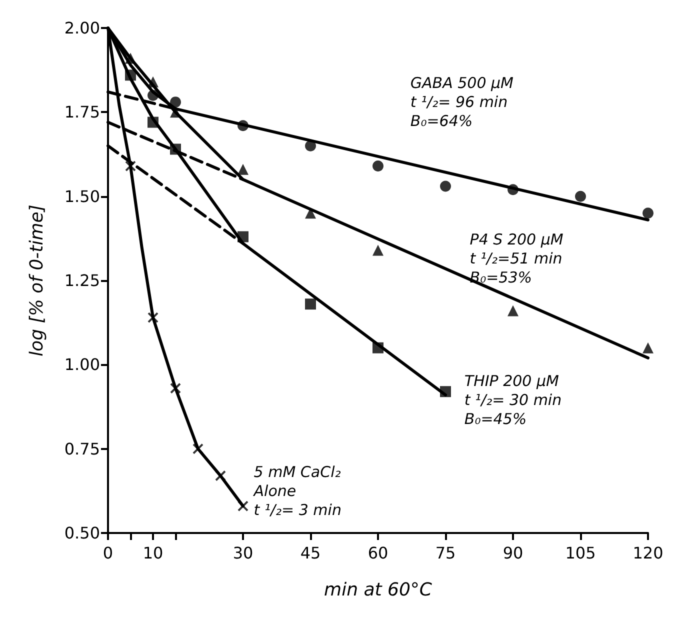 This screenshot has height=620, width=678. What do you see at coordinates (82, 196) in the screenshot?
I see `y-tick-label: 1.50` at bounding box center [82, 196].